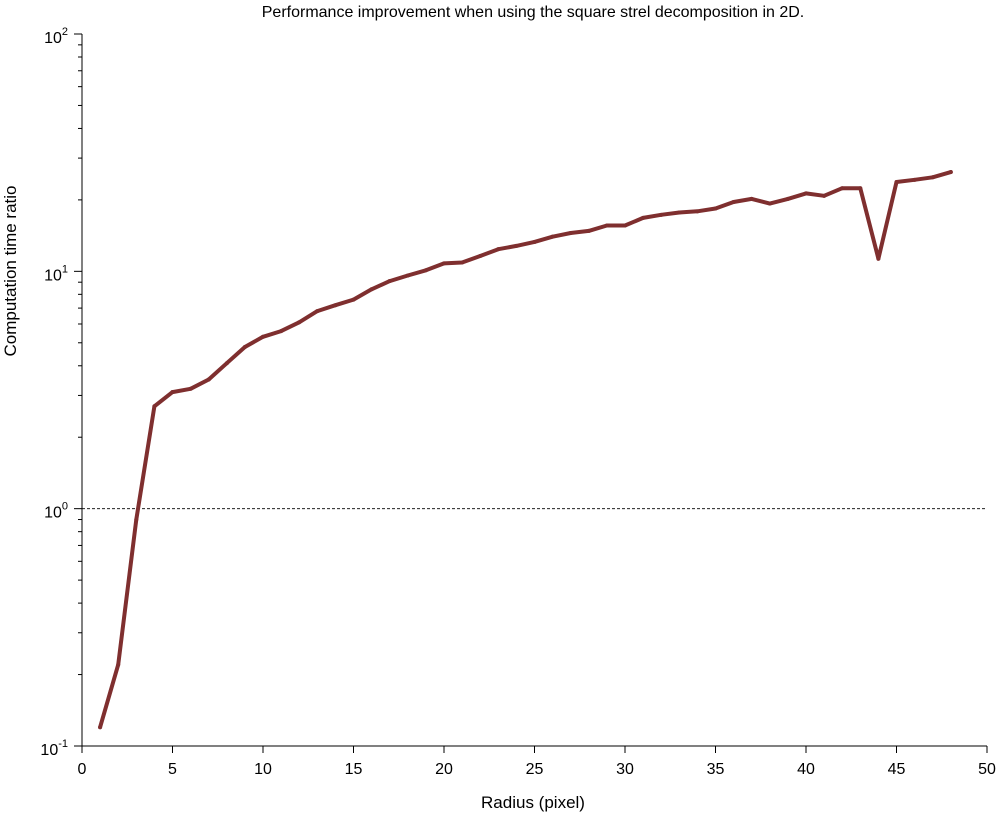 The image size is (998, 818). What do you see at coordinates (54, 748) in the screenshot?
I see `y-tick-label: 10⁻¹` at bounding box center [54, 748].